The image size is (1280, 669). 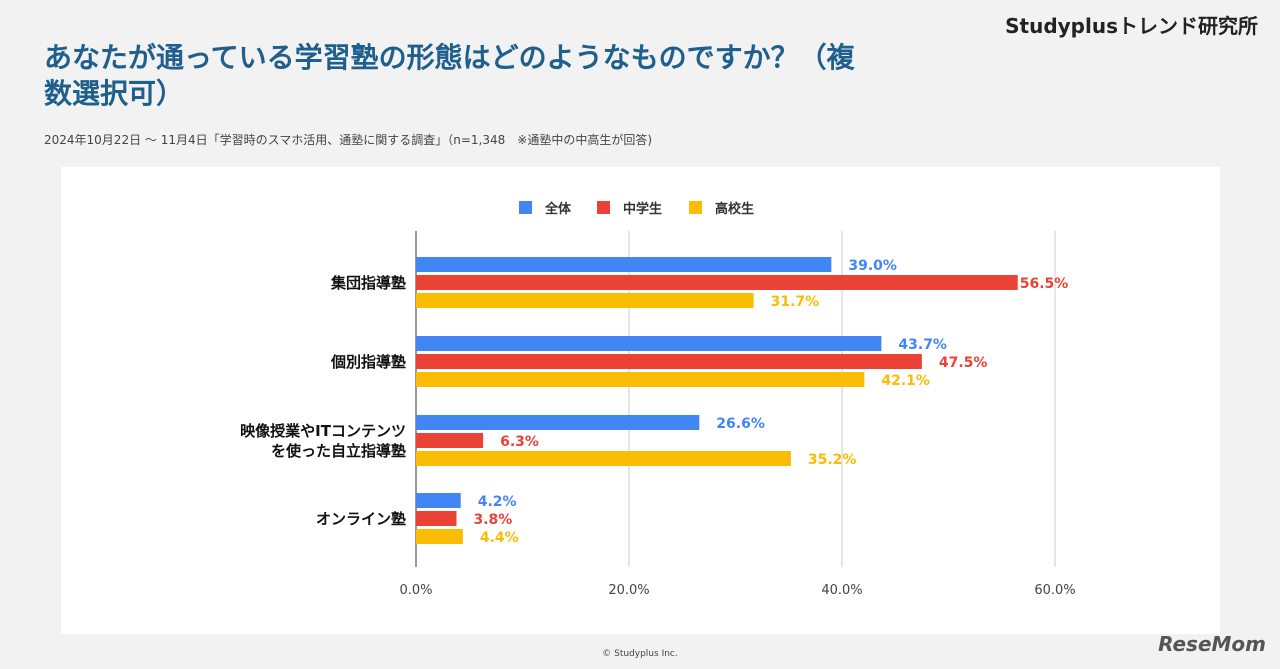 What do you see at coordinates (1212, 644) in the screenshot?
I see `resemom-logo: ReseMom` at bounding box center [1212, 644].